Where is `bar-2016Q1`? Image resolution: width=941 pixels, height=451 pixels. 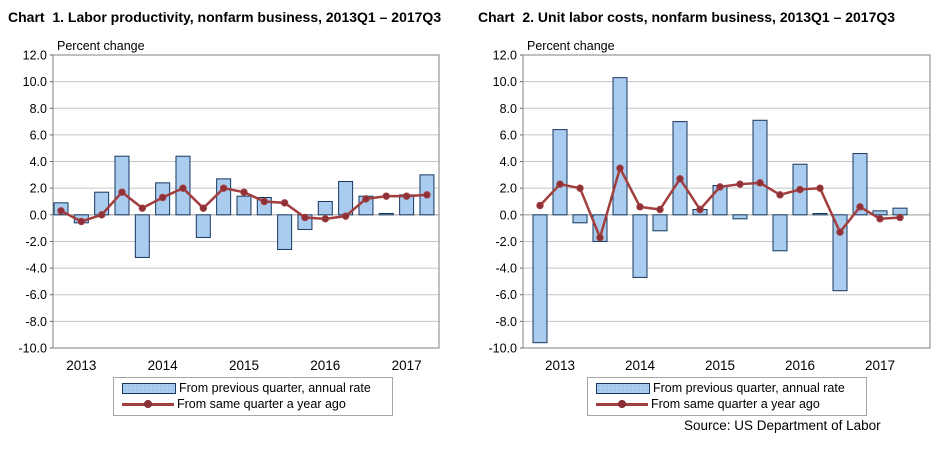
bar-2016Q1 is located at coordinates (780, 233).